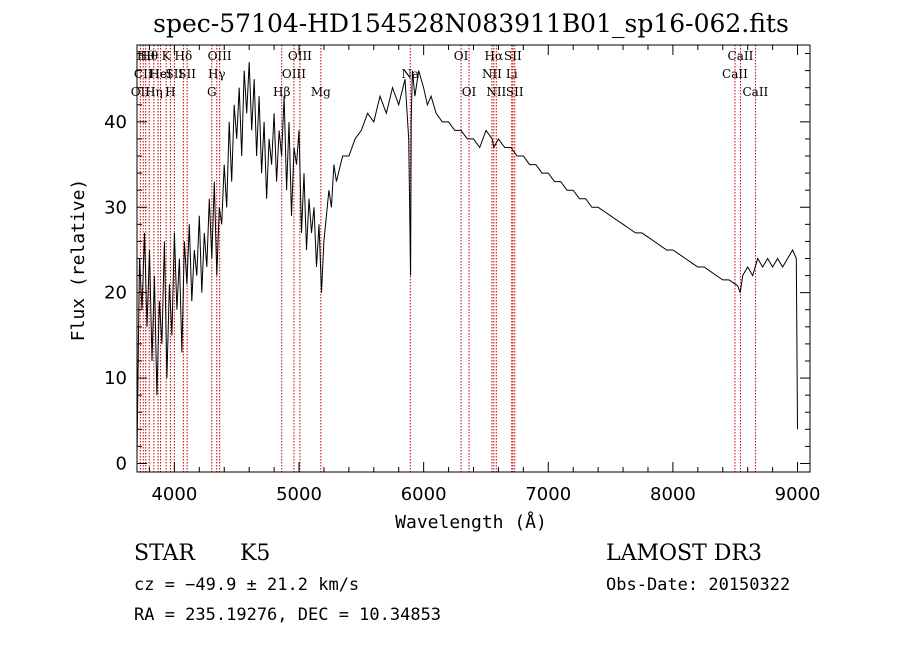 The width and height of the screenshot is (900, 649). I want to click on spectral-line-label: Hα, so click(494, 56).